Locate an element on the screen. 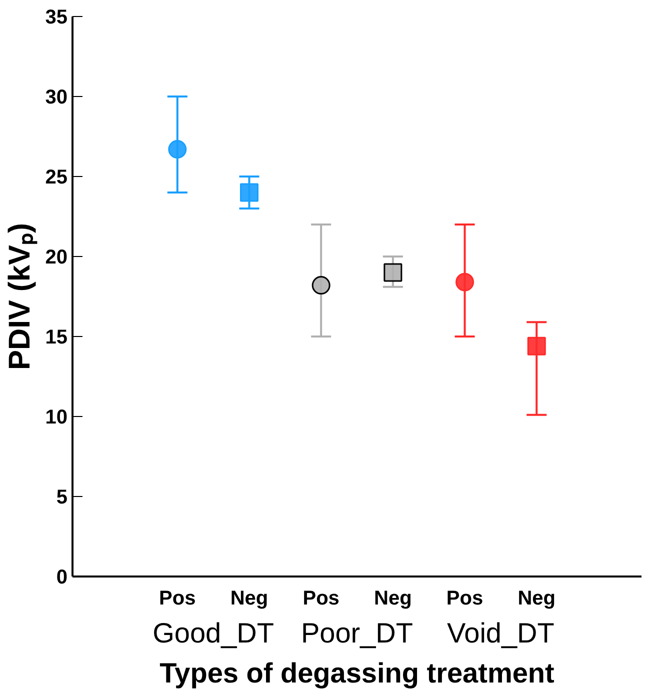 This screenshot has height=691, width=659. y-tick-label: 5 is located at coordinates (62, 497).